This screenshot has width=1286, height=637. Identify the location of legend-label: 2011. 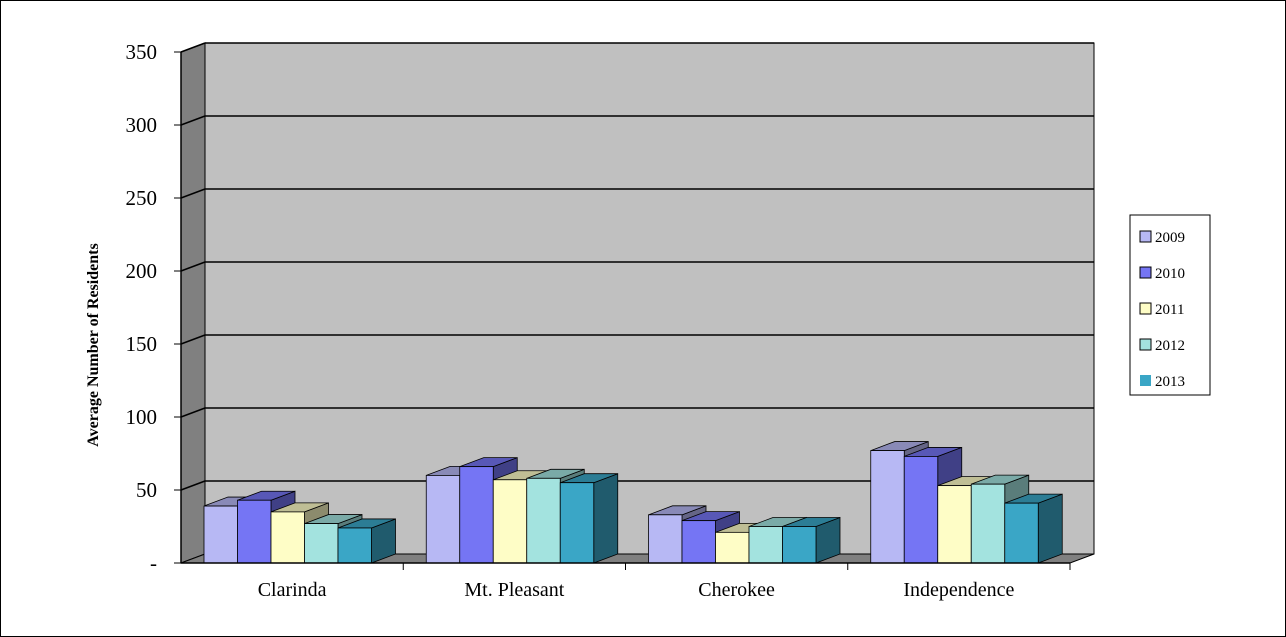
(1169, 310).